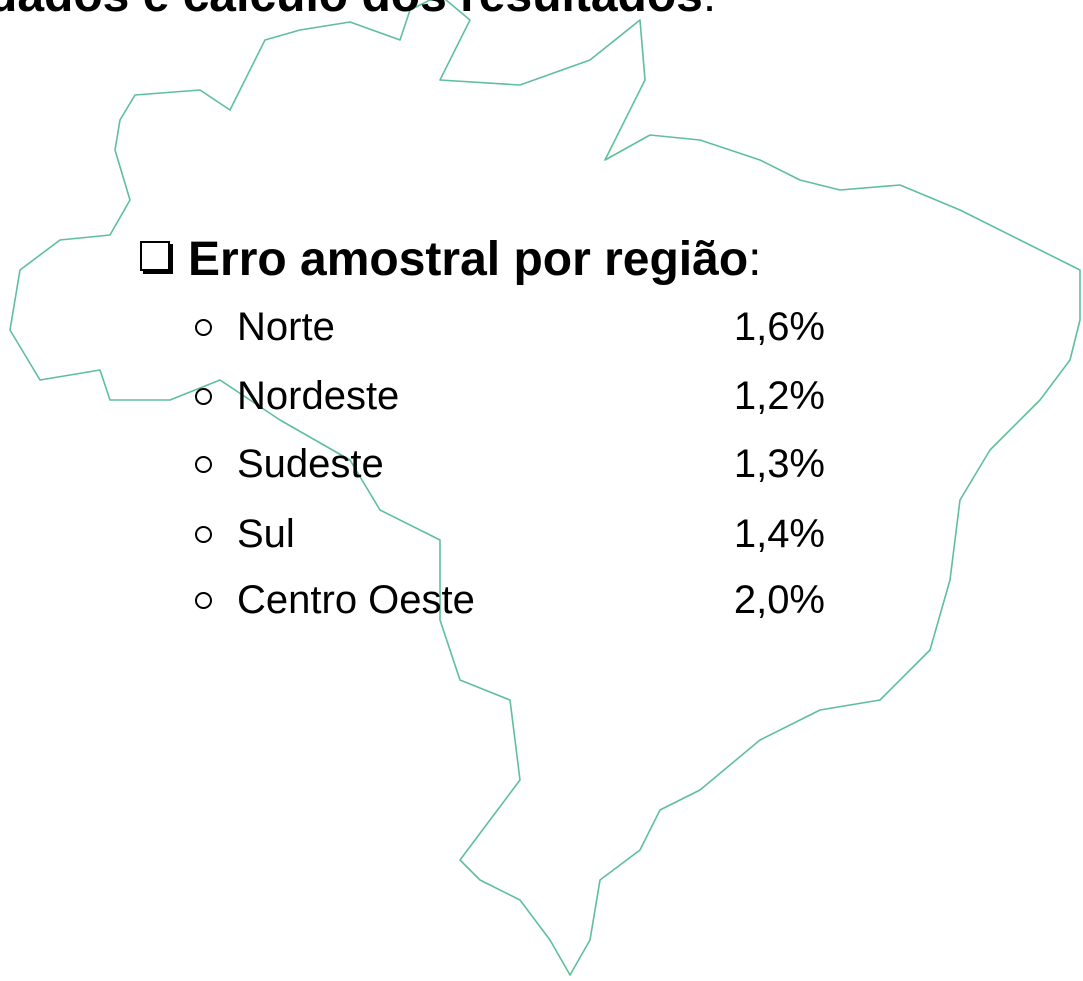  What do you see at coordinates (155, 256) in the screenshot?
I see `bullet-box` at bounding box center [155, 256].